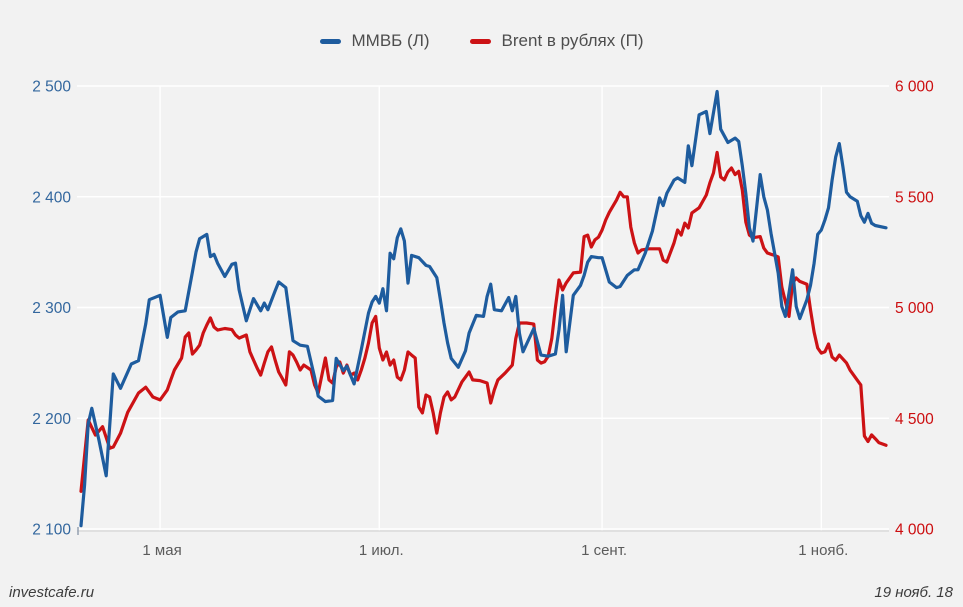  I want to click on right-axis-tick-5000: 5 000, so click(914, 308).